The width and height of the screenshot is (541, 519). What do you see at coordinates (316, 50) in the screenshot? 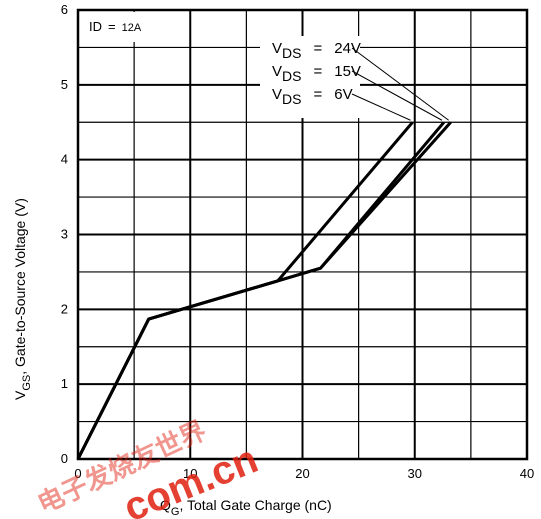
I see `legend-entry-24V: VDS = 24V` at bounding box center [316, 50].